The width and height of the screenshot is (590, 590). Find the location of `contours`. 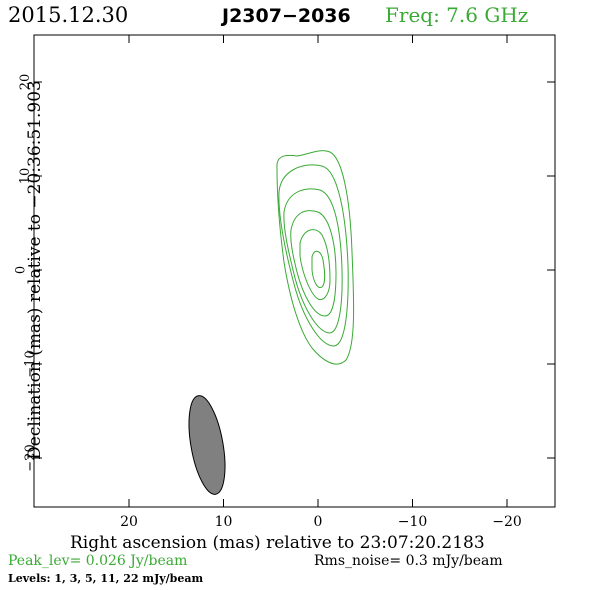

contours is located at coordinates (315, 257).